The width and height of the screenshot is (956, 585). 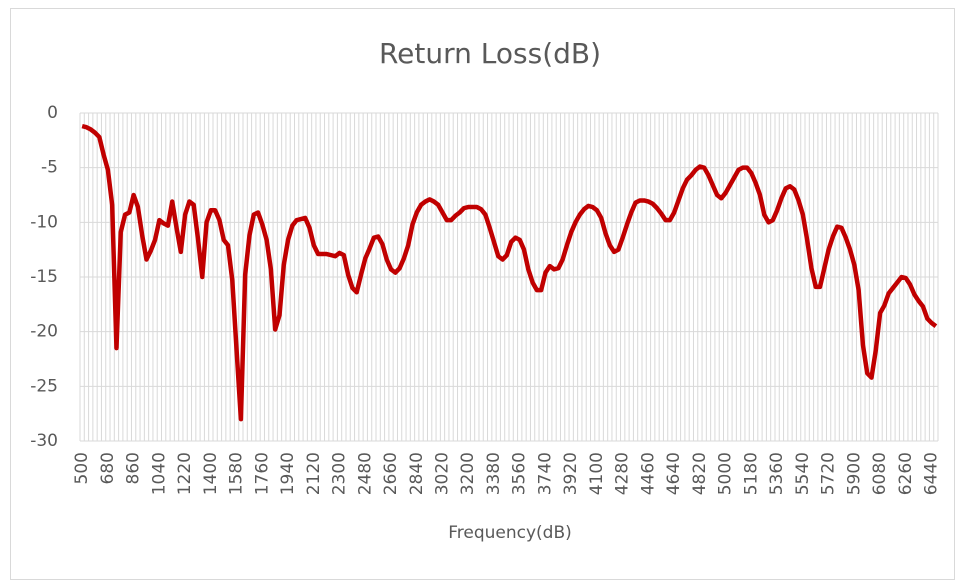 What do you see at coordinates (751, 473) in the screenshot?
I see `x-tick-label: 5180` at bounding box center [751, 473].